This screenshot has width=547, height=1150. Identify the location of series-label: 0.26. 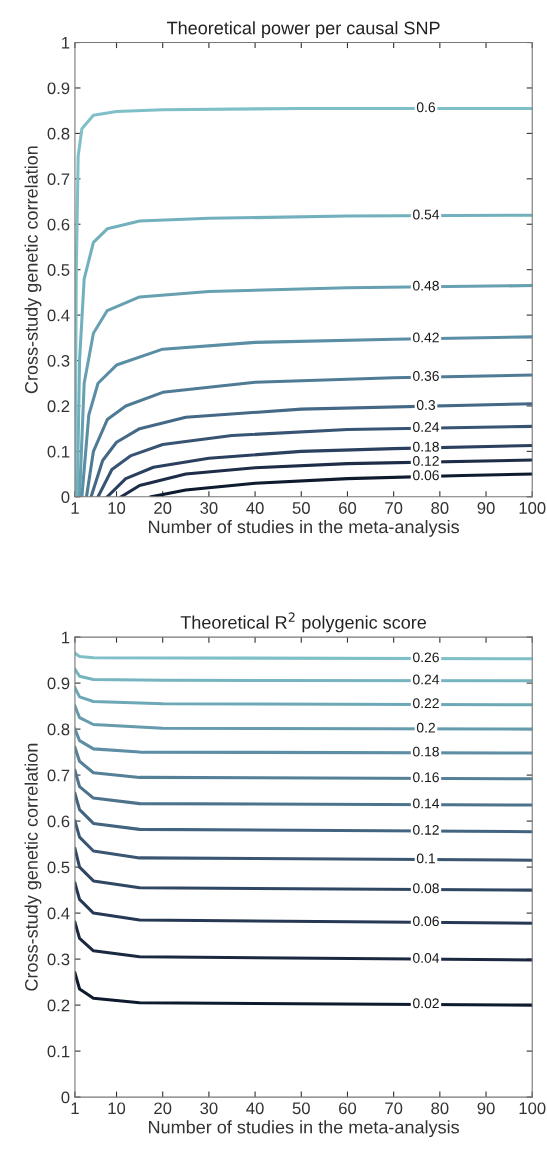
(426, 657).